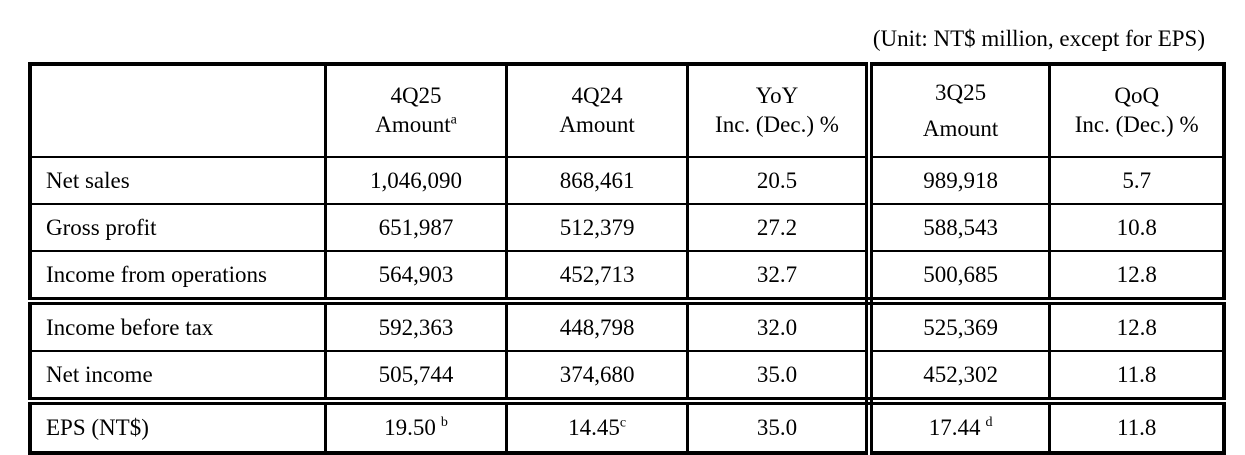 The height and width of the screenshot is (455, 1245). What do you see at coordinates (958, 277) in the screenshot?
I see `cell-3q25: 500,685` at bounding box center [958, 277].